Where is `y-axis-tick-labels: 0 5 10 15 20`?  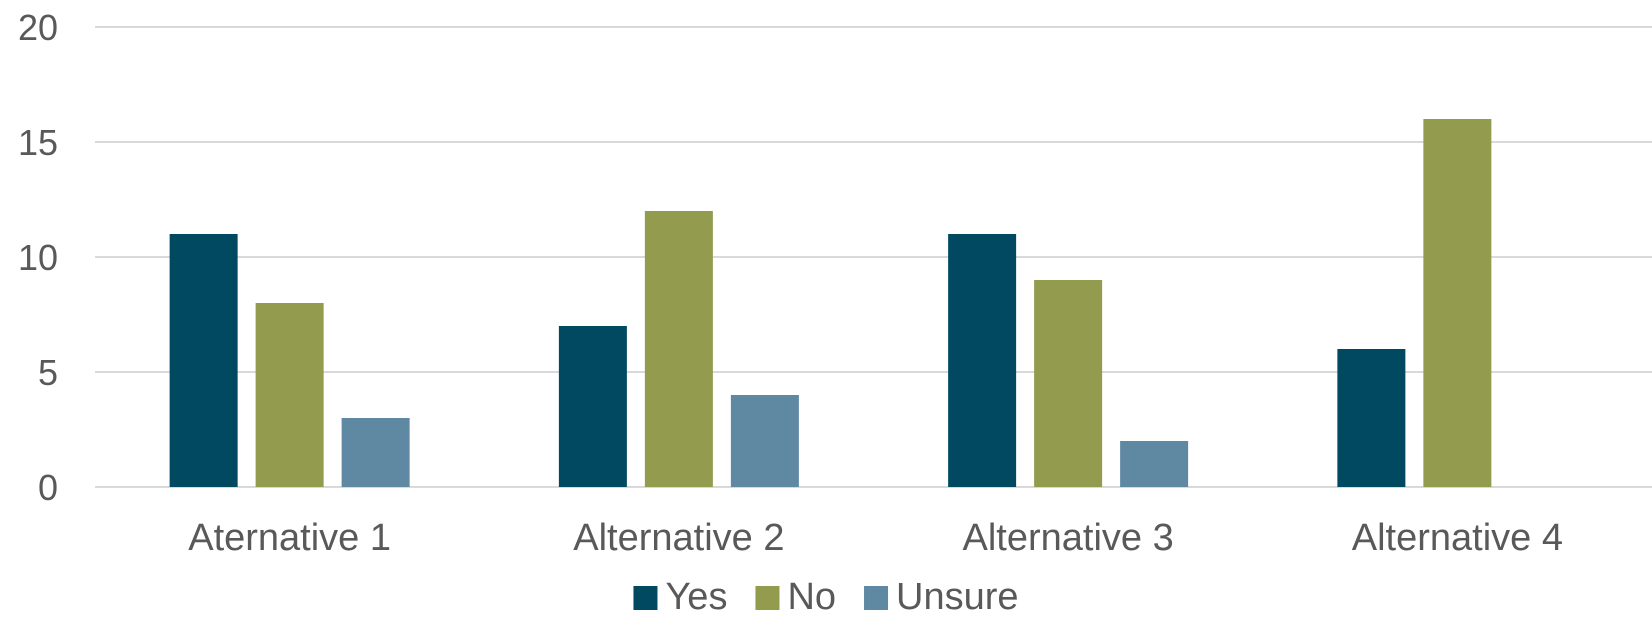
y-axis-tick-labels: 0 5 10 15 20 is located at coordinates (38, 257).